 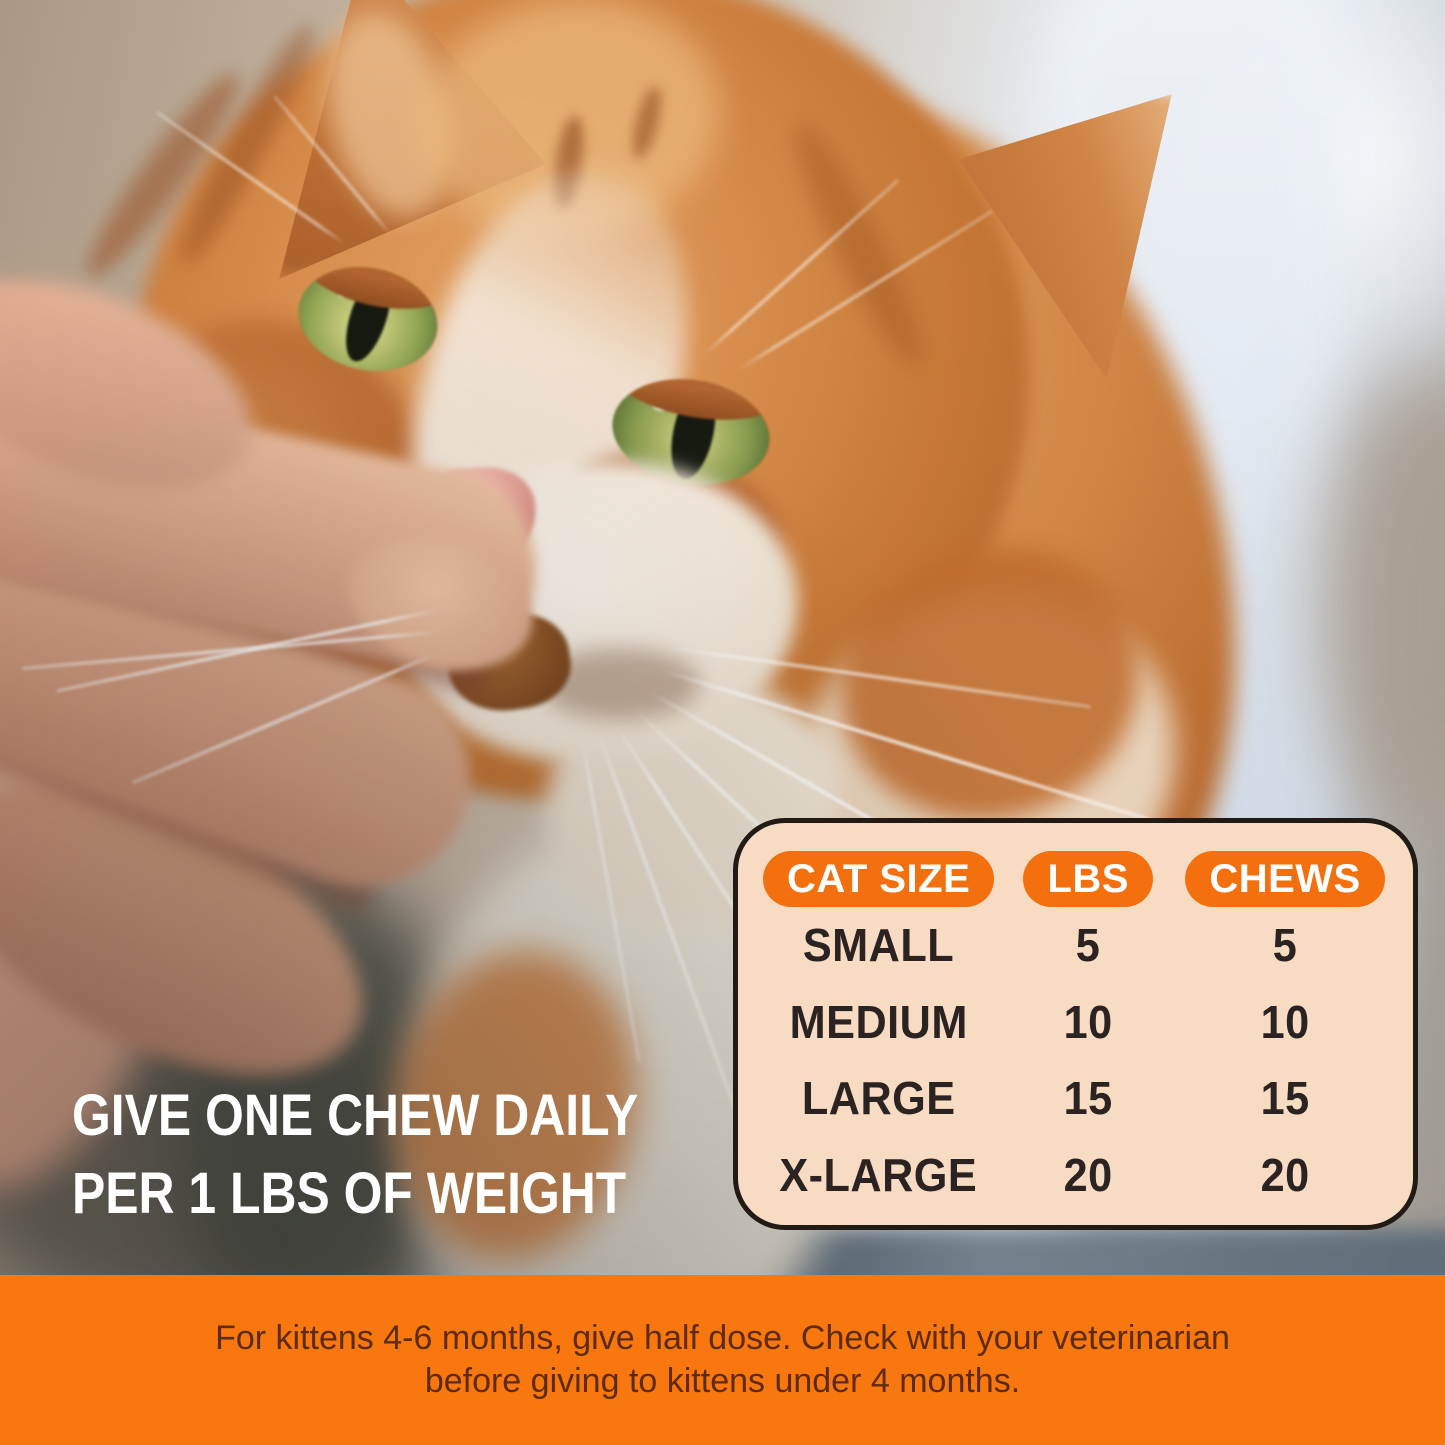 What do you see at coordinates (349, 1193) in the screenshot?
I see `headline-line-2: PER 1 LBS OF WEIGHT` at bounding box center [349, 1193].